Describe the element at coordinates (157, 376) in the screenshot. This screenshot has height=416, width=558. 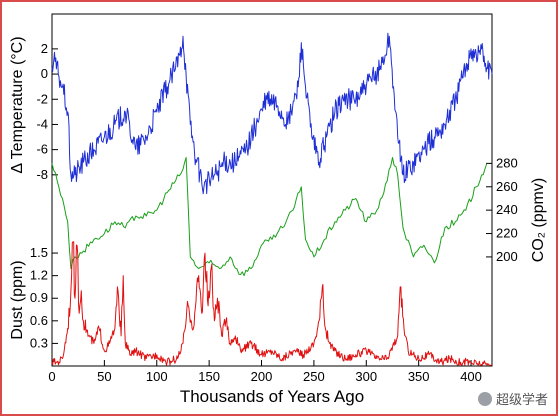
I see `x-tick-label: 100` at that location.